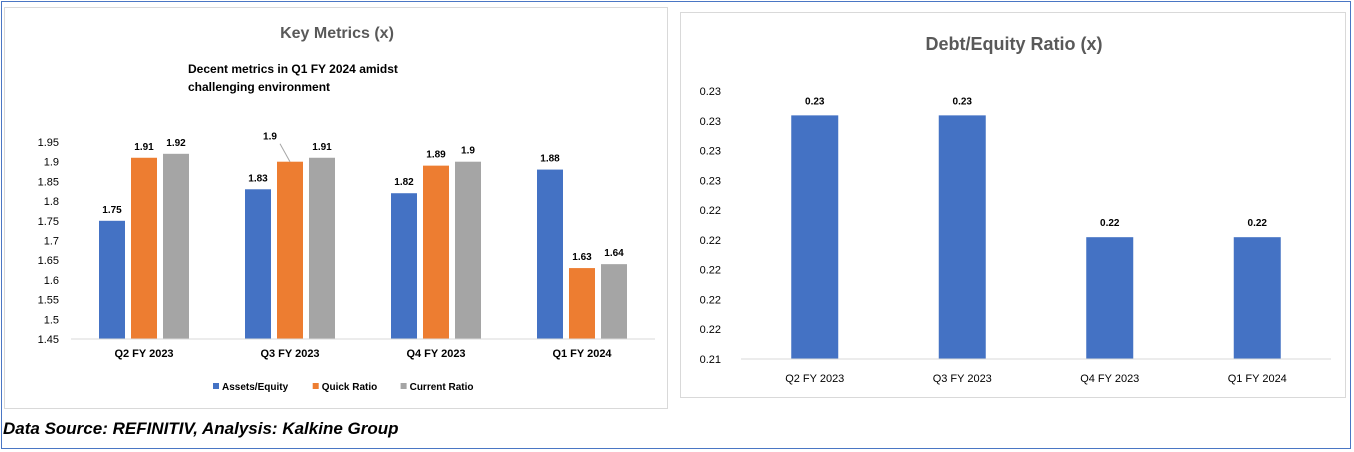 Image resolution: width=1354 pixels, height=452 pixels. I want to click on y-tick-label: 1.85, so click(48, 182).